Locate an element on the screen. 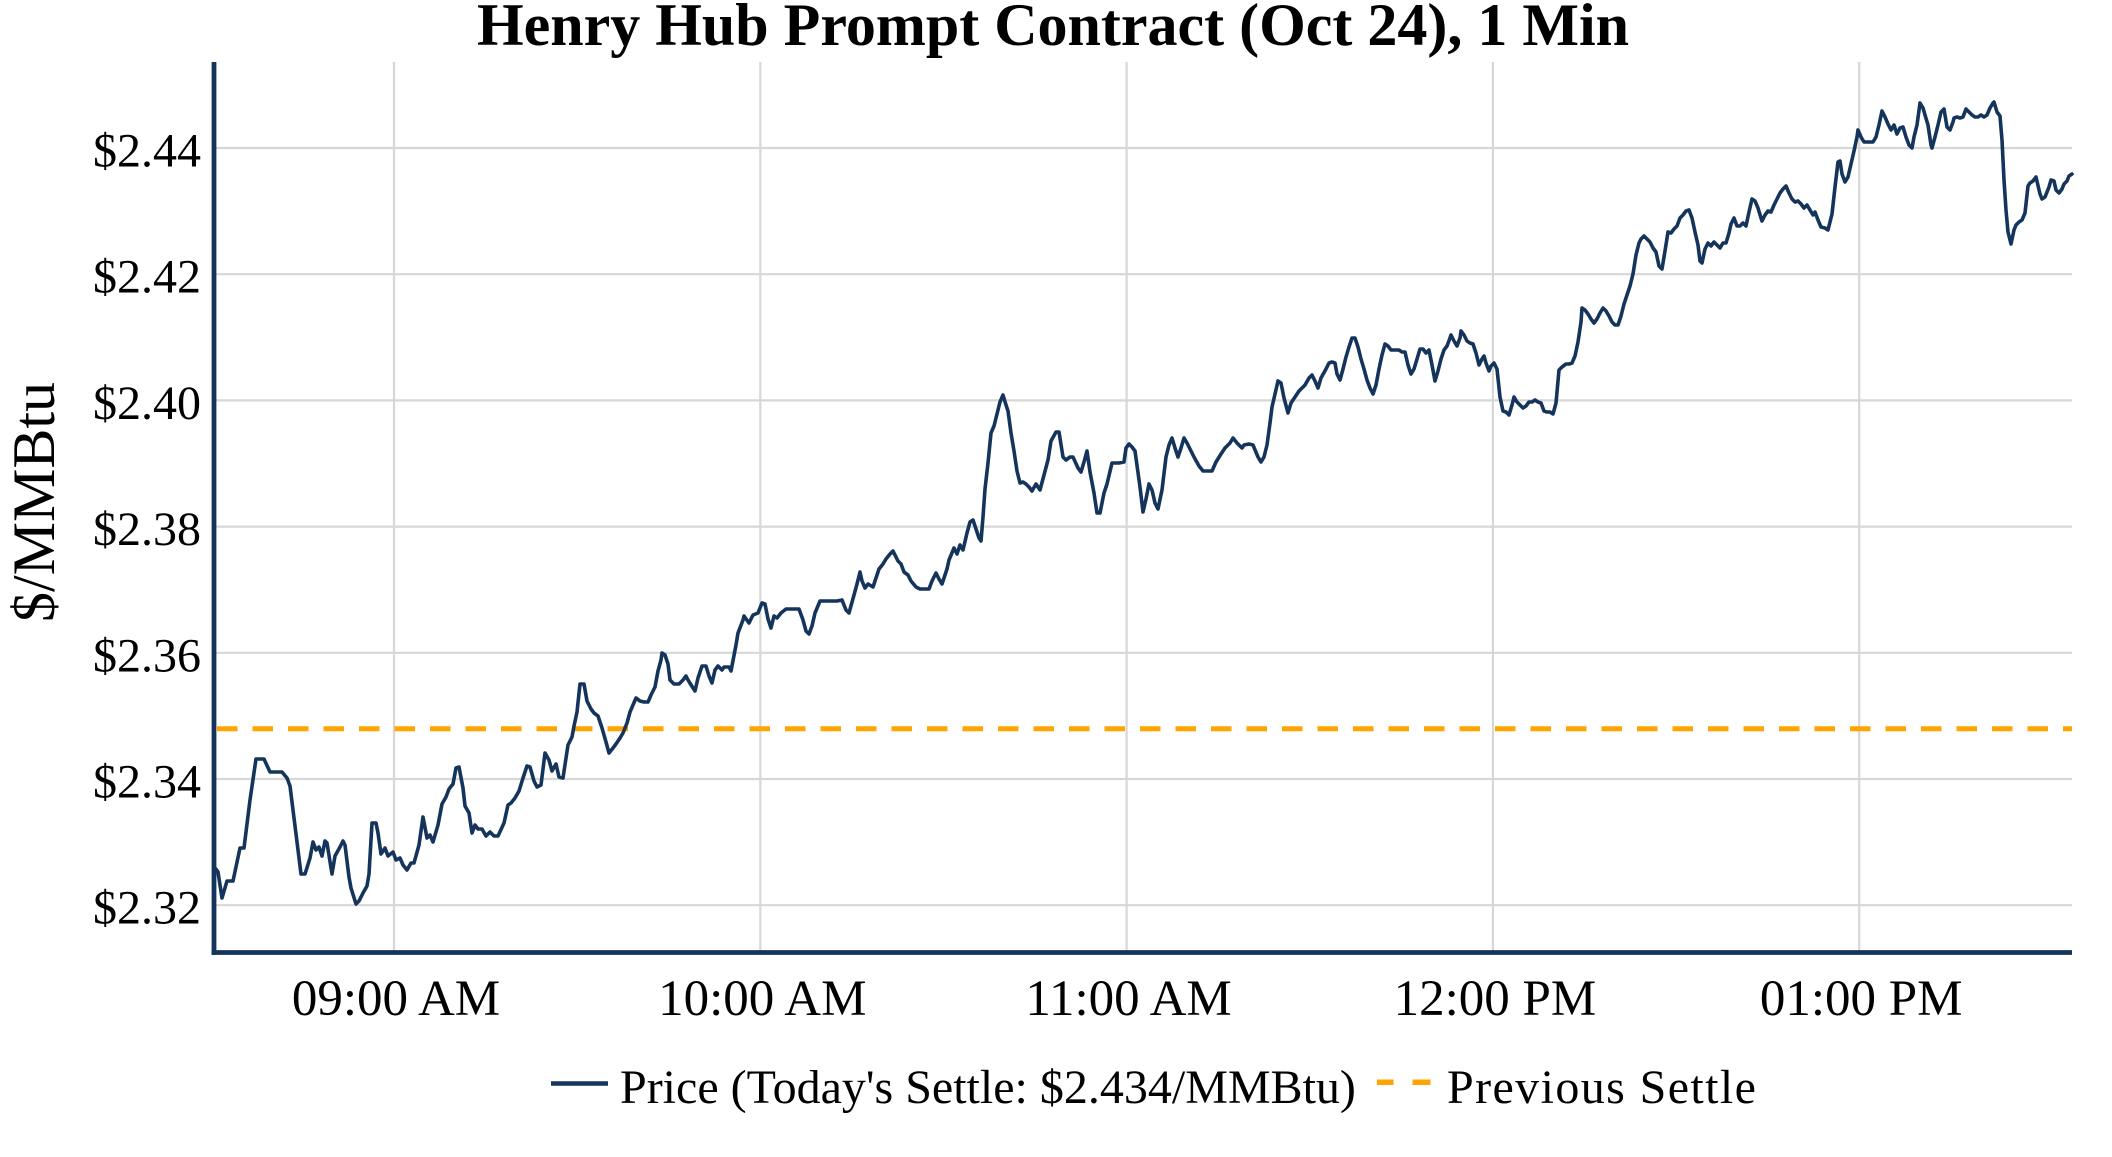 This screenshot has height=1157, width=2112. svg-text: $2.40 is located at coordinates (147, 403).